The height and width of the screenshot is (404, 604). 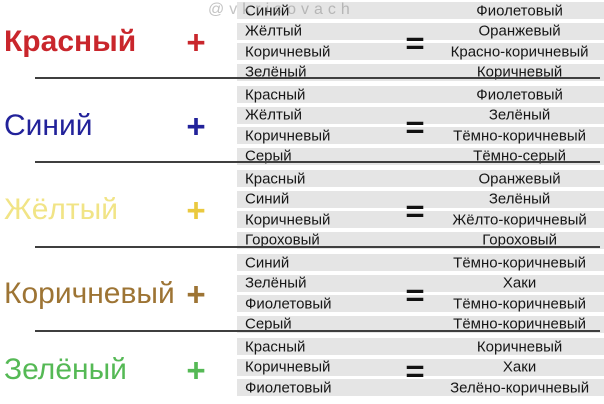 I want to click on mix-row: Серый Тёмно-серый, so click(x=420, y=156).